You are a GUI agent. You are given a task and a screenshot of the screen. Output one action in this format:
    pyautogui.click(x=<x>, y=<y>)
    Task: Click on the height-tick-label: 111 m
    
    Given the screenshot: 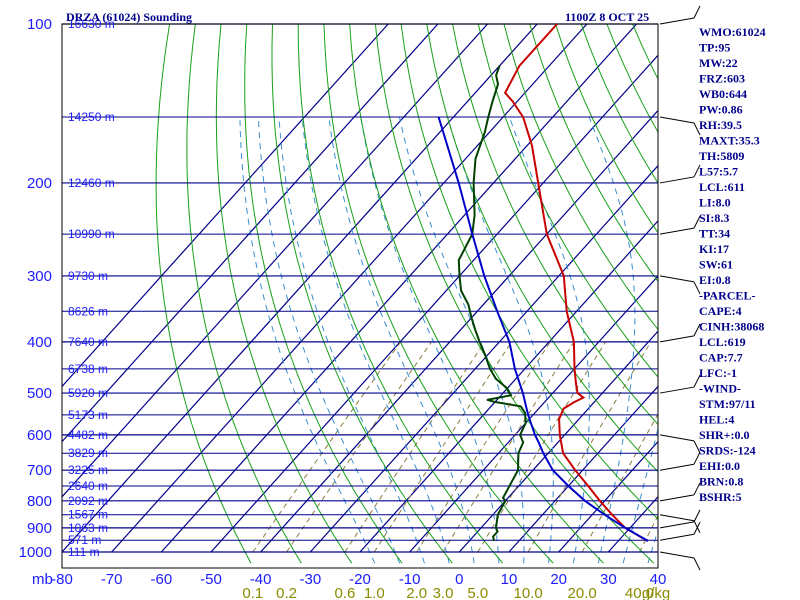 What is the action you would take?
    pyautogui.click(x=84, y=552)
    